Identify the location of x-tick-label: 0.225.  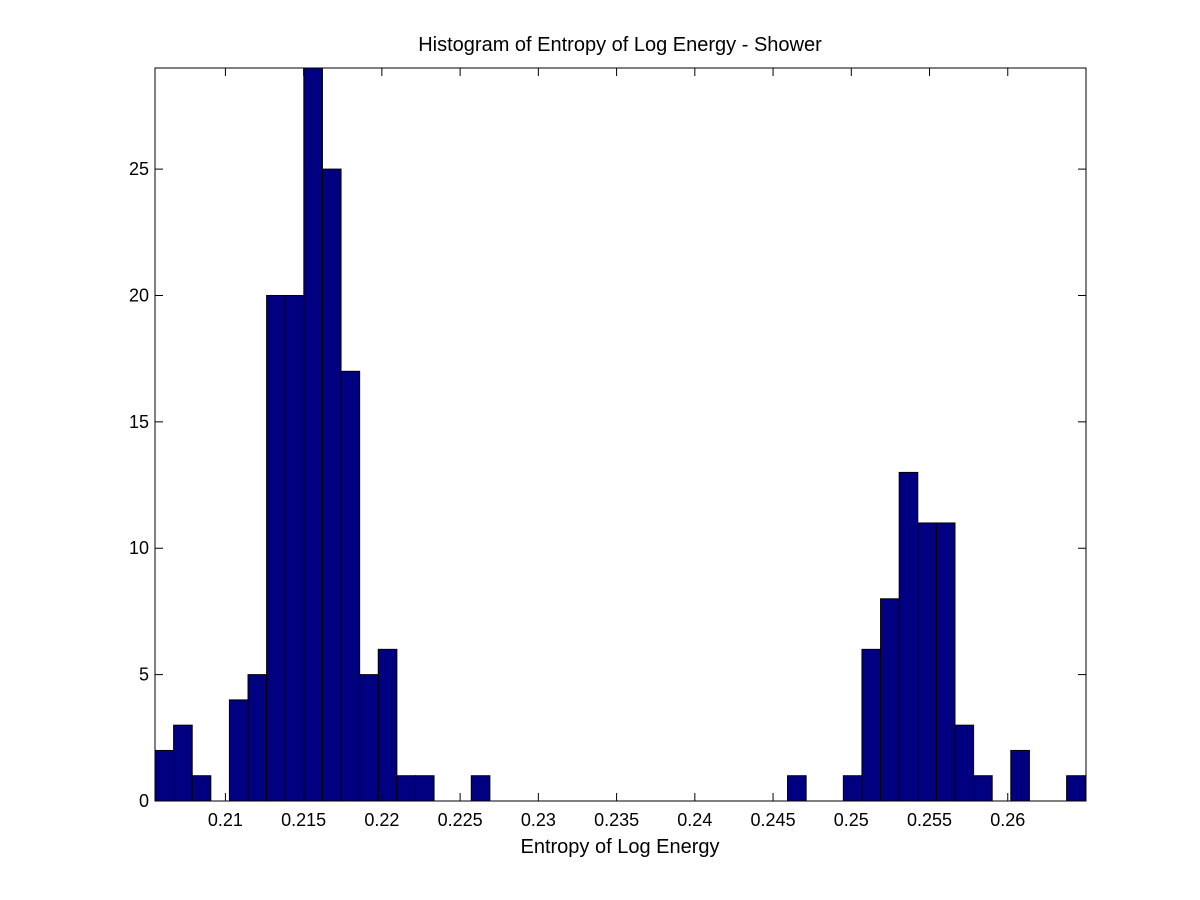
(460, 820).